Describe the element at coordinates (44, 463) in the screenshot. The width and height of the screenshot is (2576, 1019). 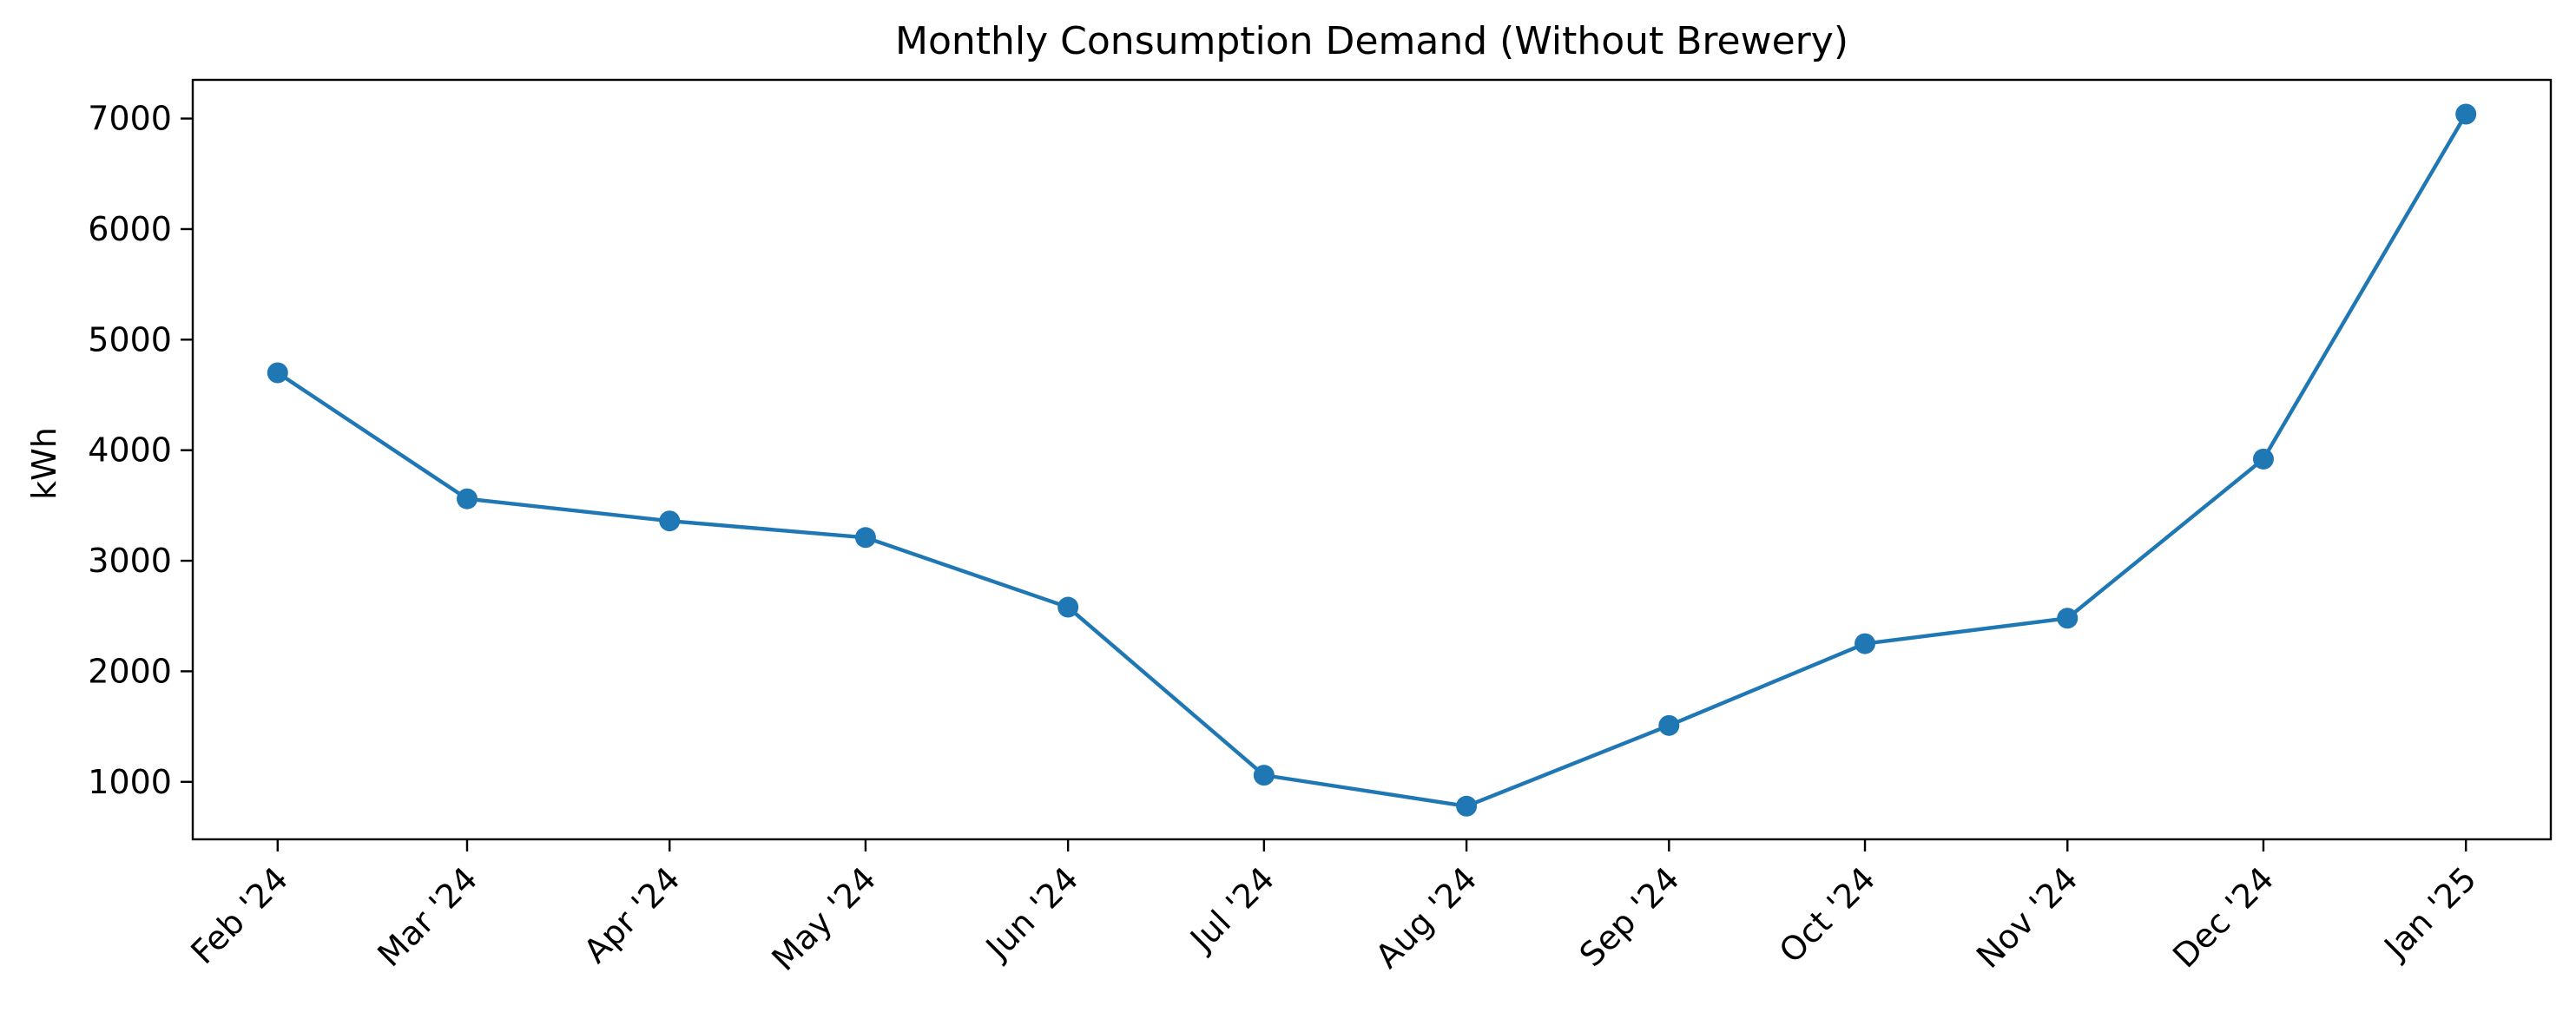
I see `y-axis-label: kWh` at that location.